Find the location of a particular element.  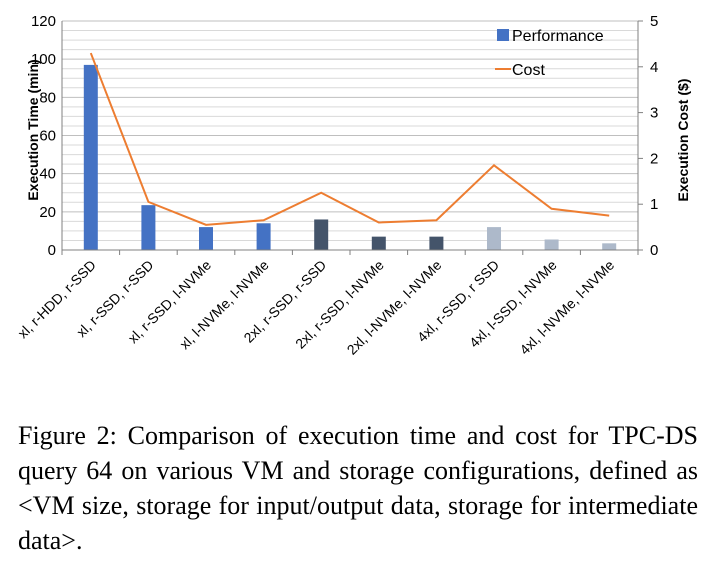

y-tick-label: 100 is located at coordinates (43, 59).